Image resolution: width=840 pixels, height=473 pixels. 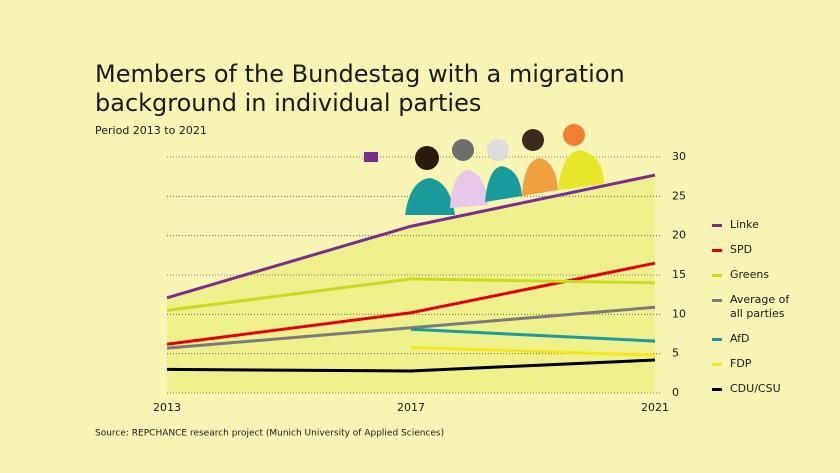 I want to click on y-tick-label: 5, so click(x=675, y=353).